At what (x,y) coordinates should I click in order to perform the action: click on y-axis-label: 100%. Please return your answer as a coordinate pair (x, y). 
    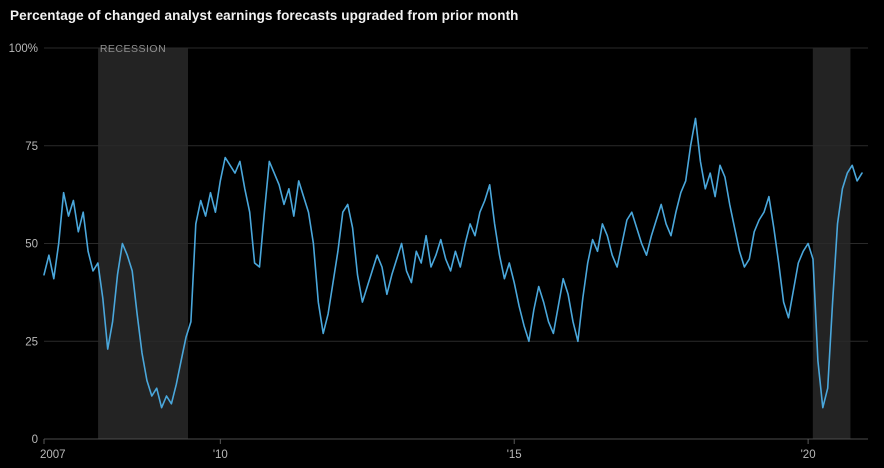
    Looking at the image, I should click on (23, 49).